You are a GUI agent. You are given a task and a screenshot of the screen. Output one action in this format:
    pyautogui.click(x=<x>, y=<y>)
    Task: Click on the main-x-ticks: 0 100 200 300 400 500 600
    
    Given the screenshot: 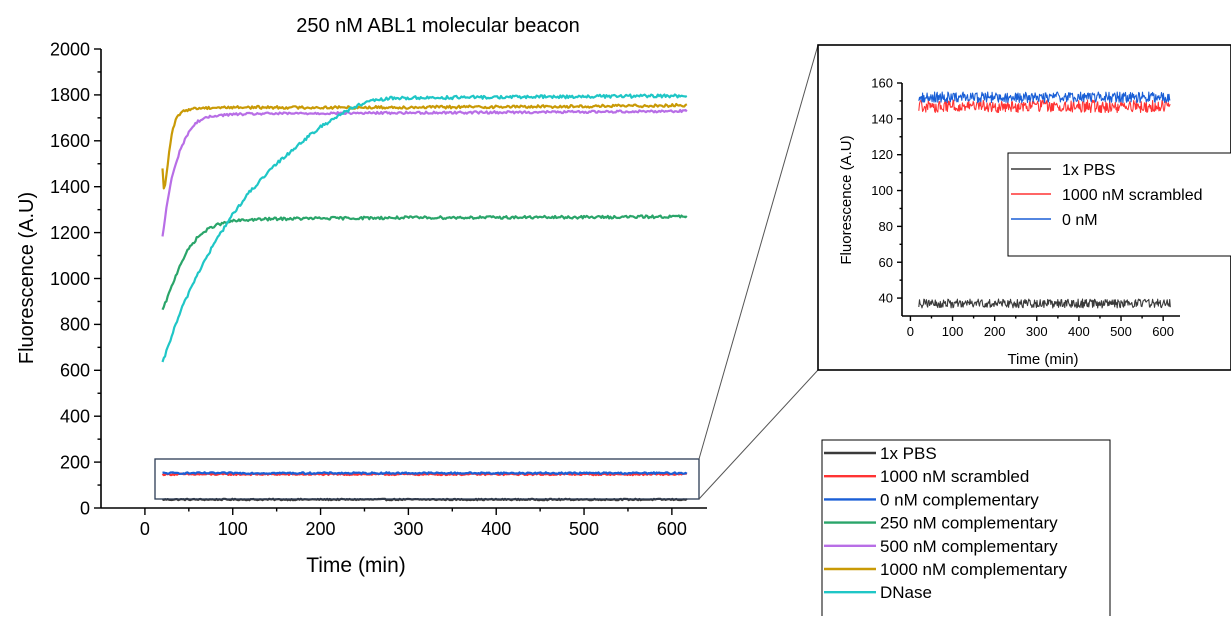 What is the action you would take?
    pyautogui.click(x=413, y=523)
    